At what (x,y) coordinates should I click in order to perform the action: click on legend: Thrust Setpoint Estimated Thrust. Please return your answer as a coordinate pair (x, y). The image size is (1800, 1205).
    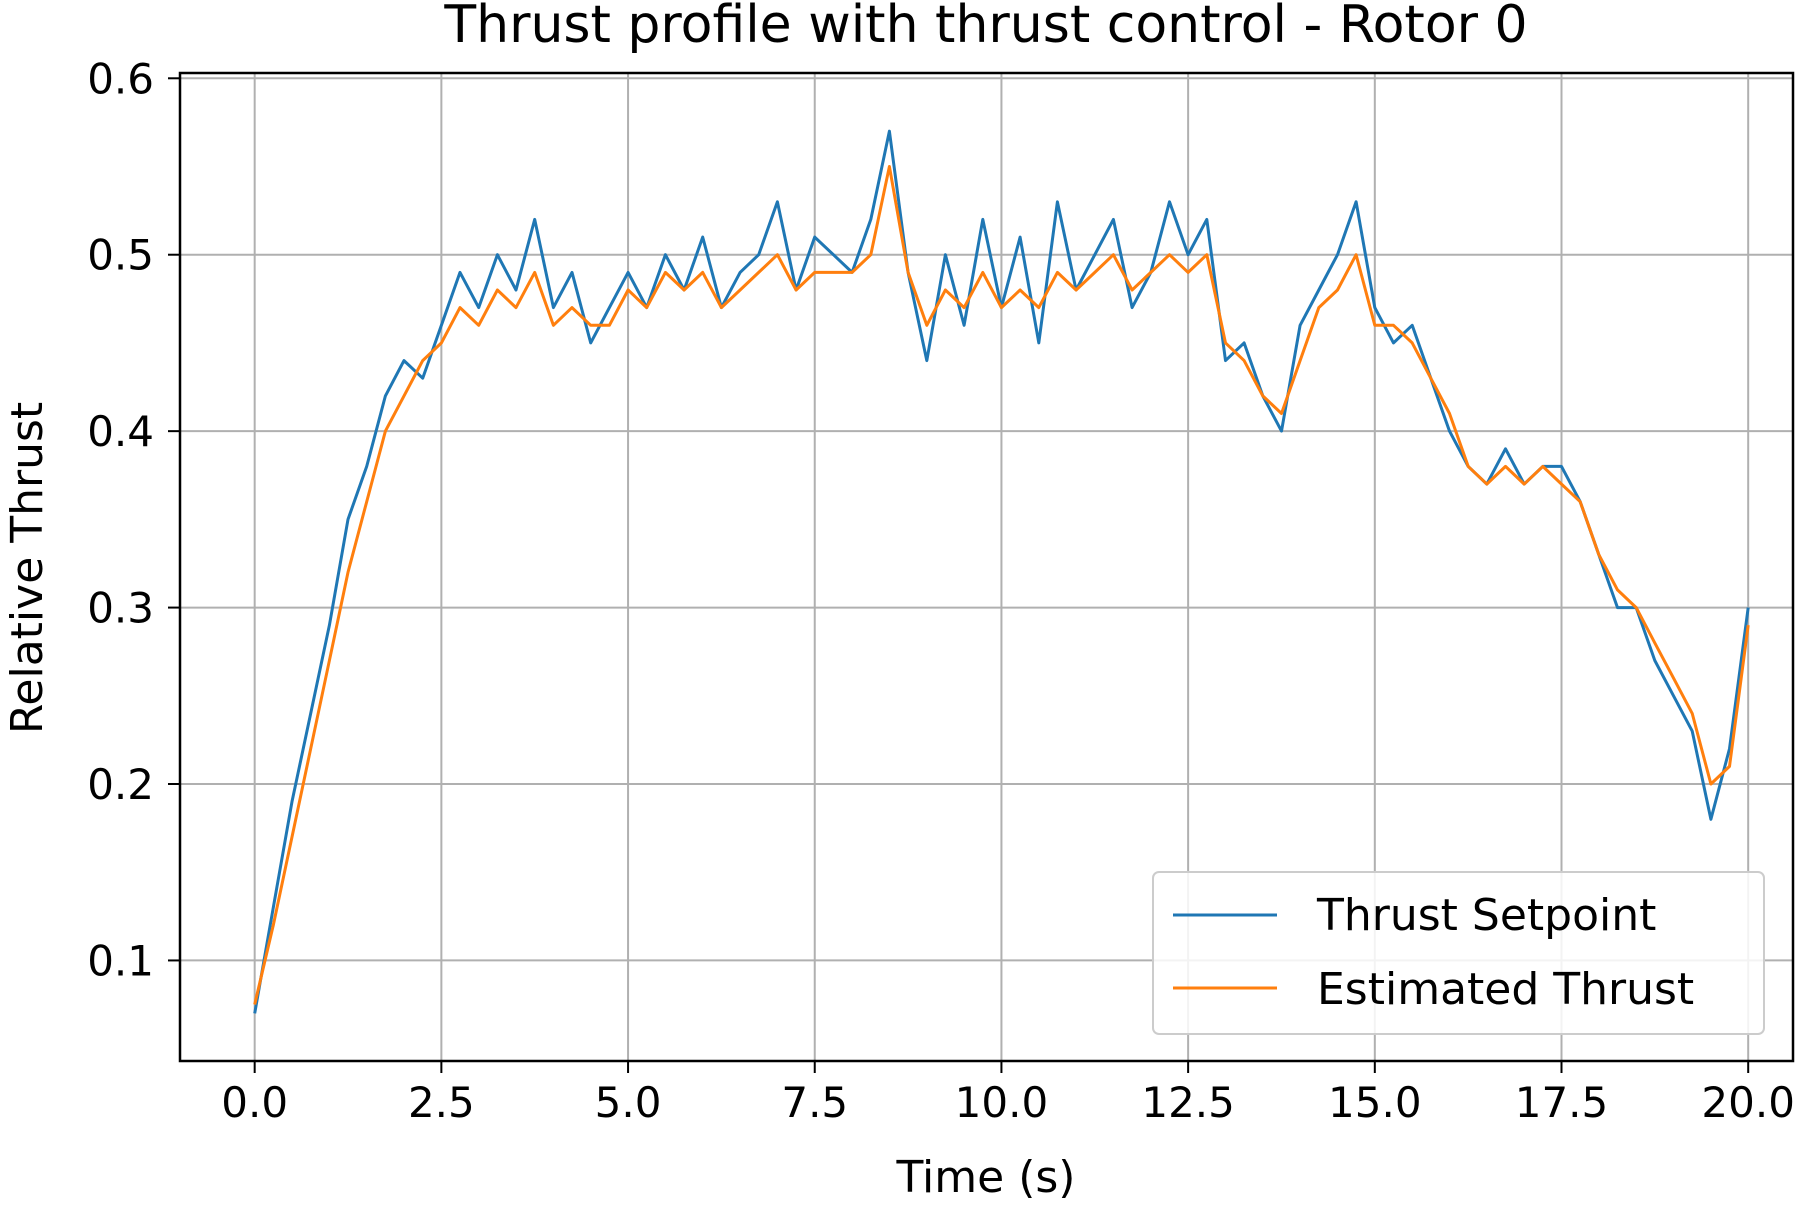
    Looking at the image, I should click on (1458, 953).